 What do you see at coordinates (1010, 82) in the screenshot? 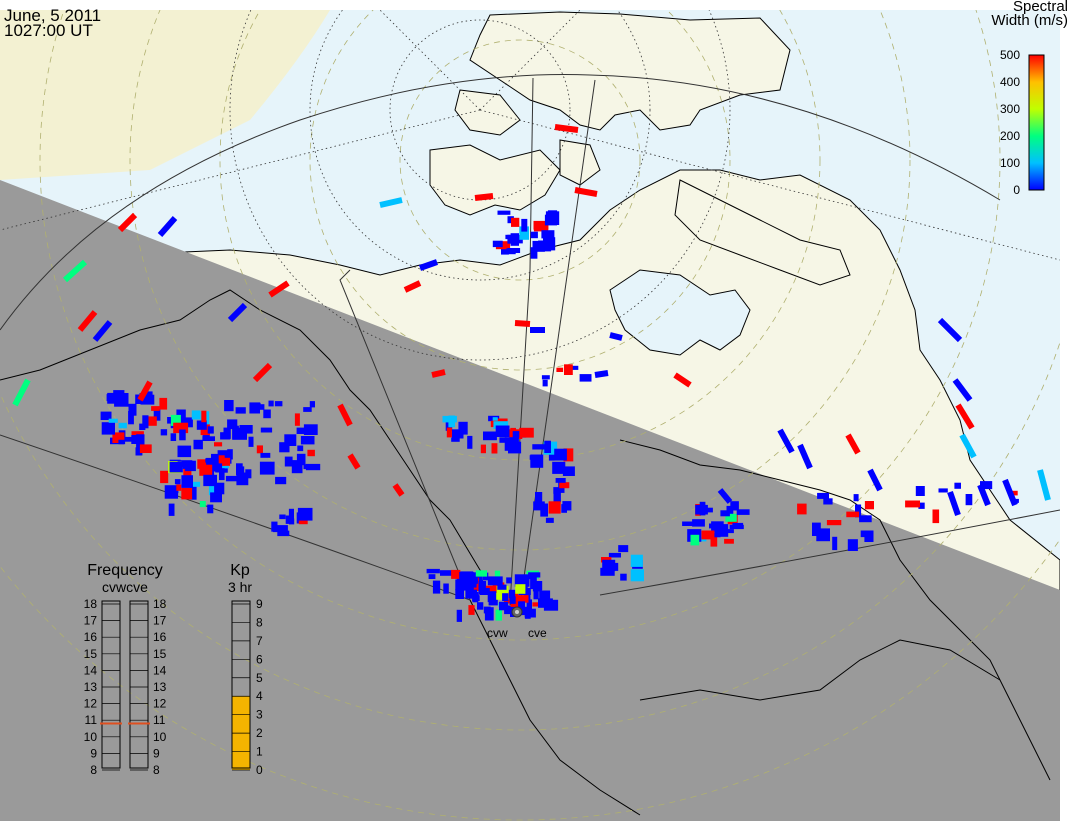
I see `colorbar-tick-label: 400` at bounding box center [1010, 82].